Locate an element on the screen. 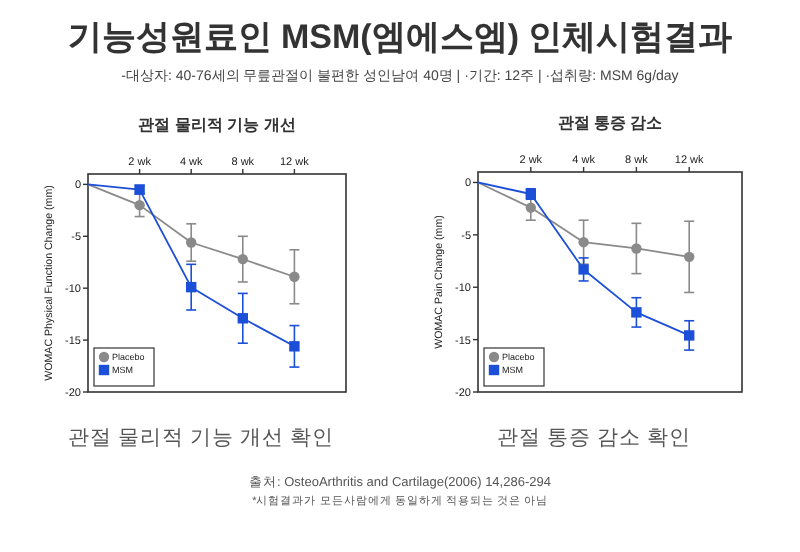  chart-title: 관절 물리적 기능 개선 is located at coordinates (217, 125).